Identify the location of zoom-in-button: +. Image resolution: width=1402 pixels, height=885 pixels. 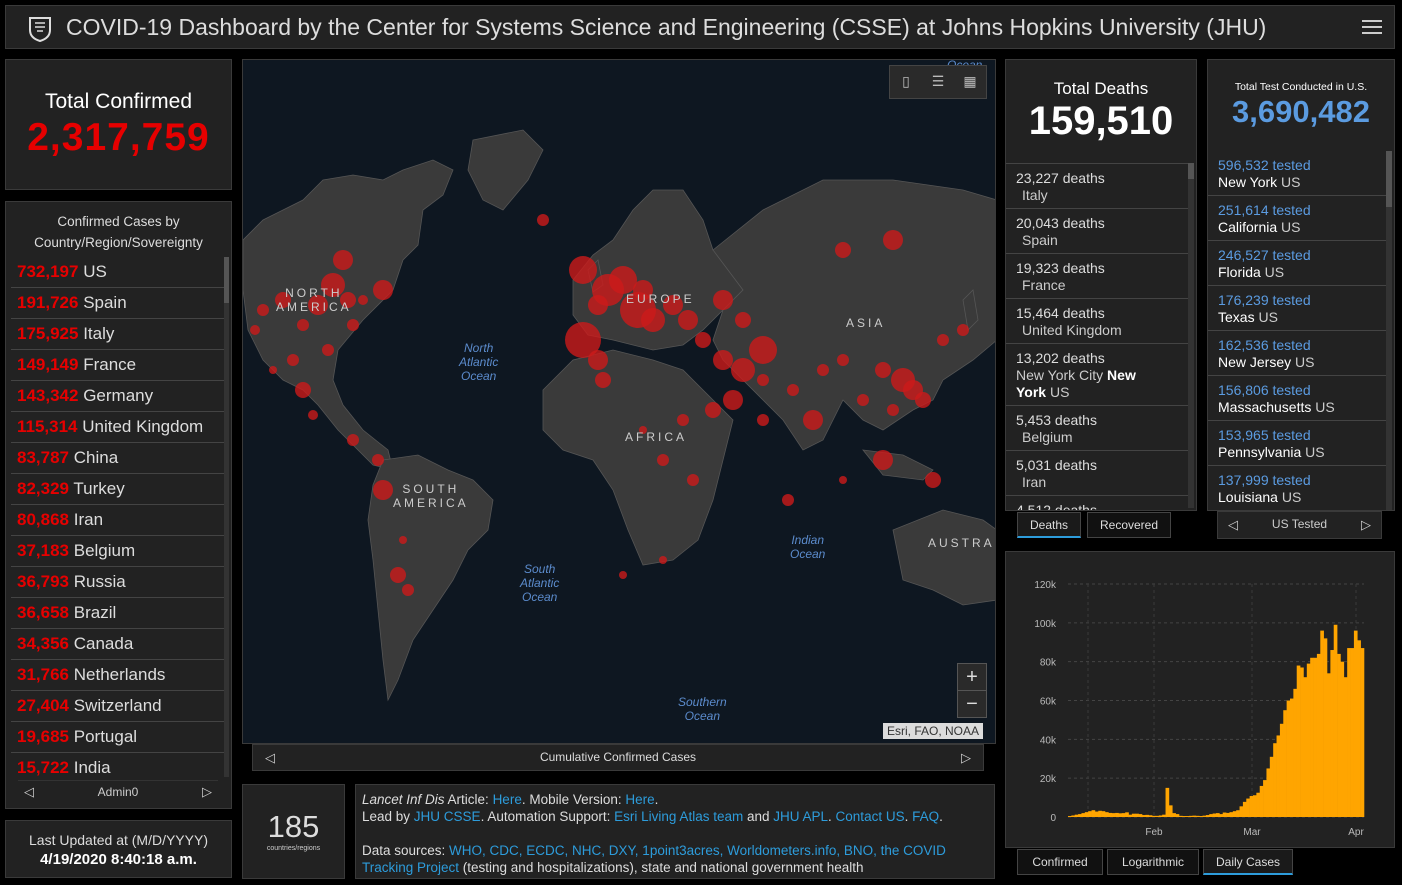
(972, 677).